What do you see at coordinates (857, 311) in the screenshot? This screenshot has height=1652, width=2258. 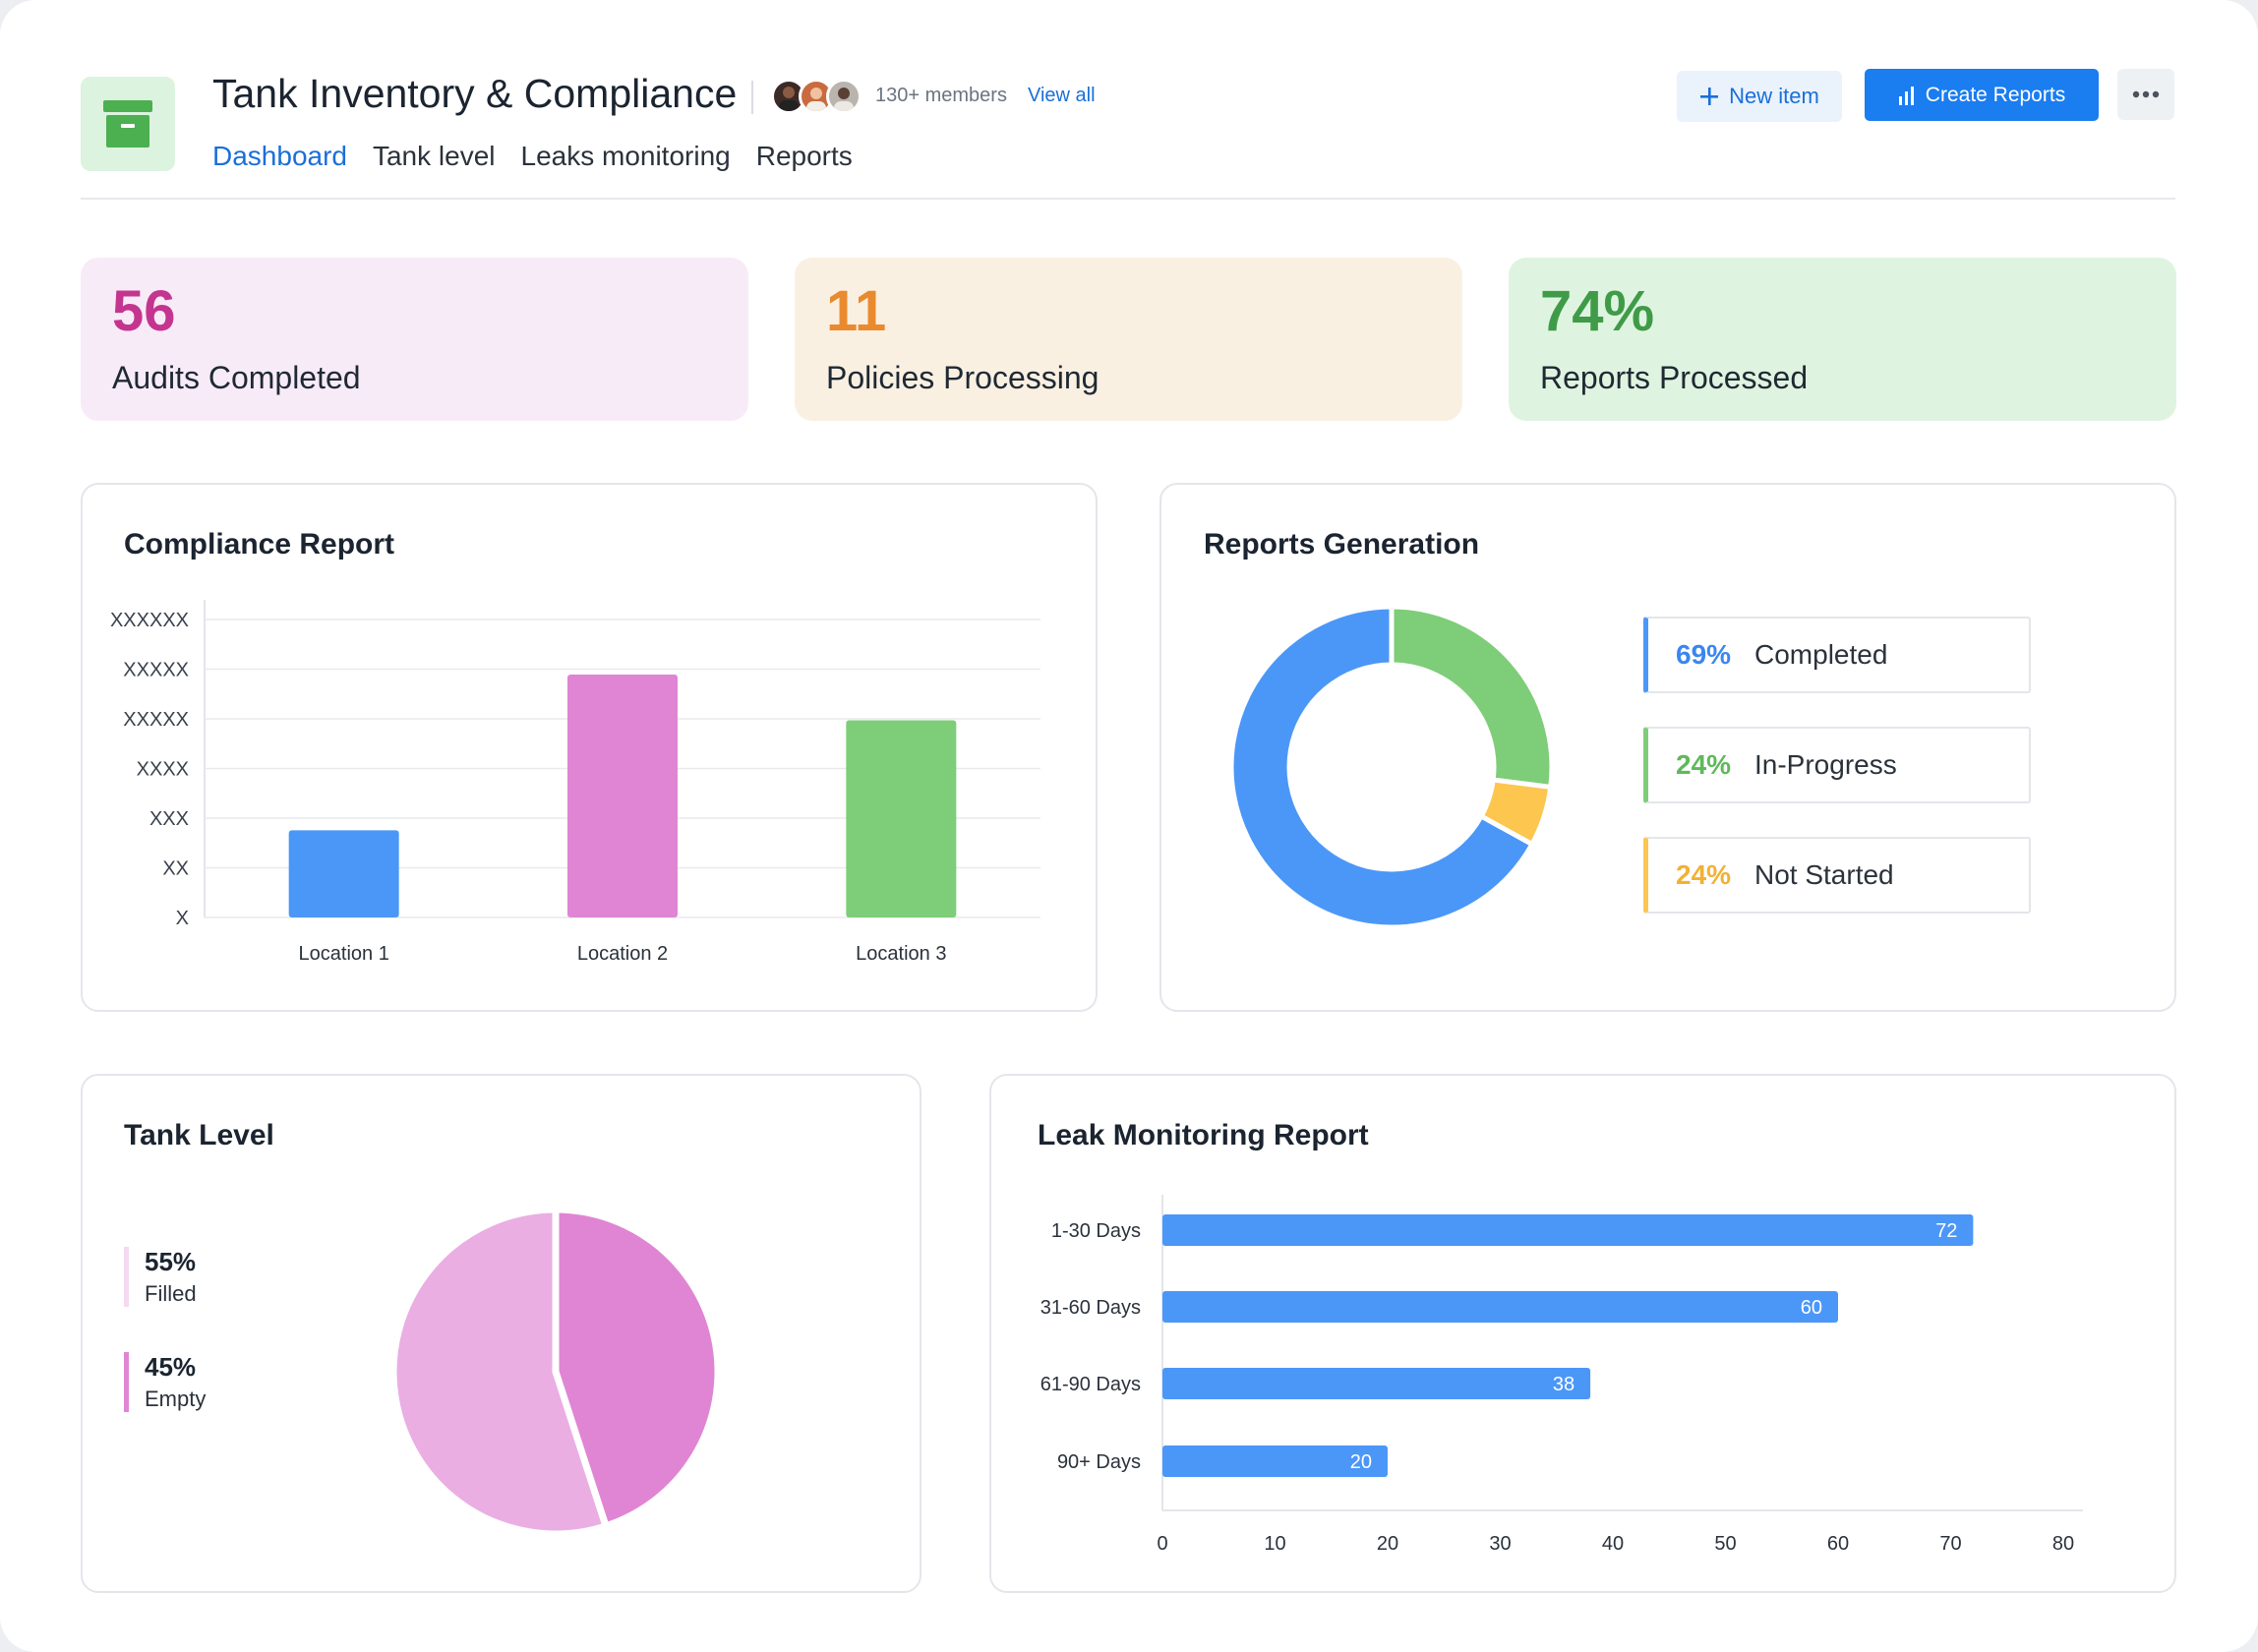 I see `stat-value: 11` at bounding box center [857, 311].